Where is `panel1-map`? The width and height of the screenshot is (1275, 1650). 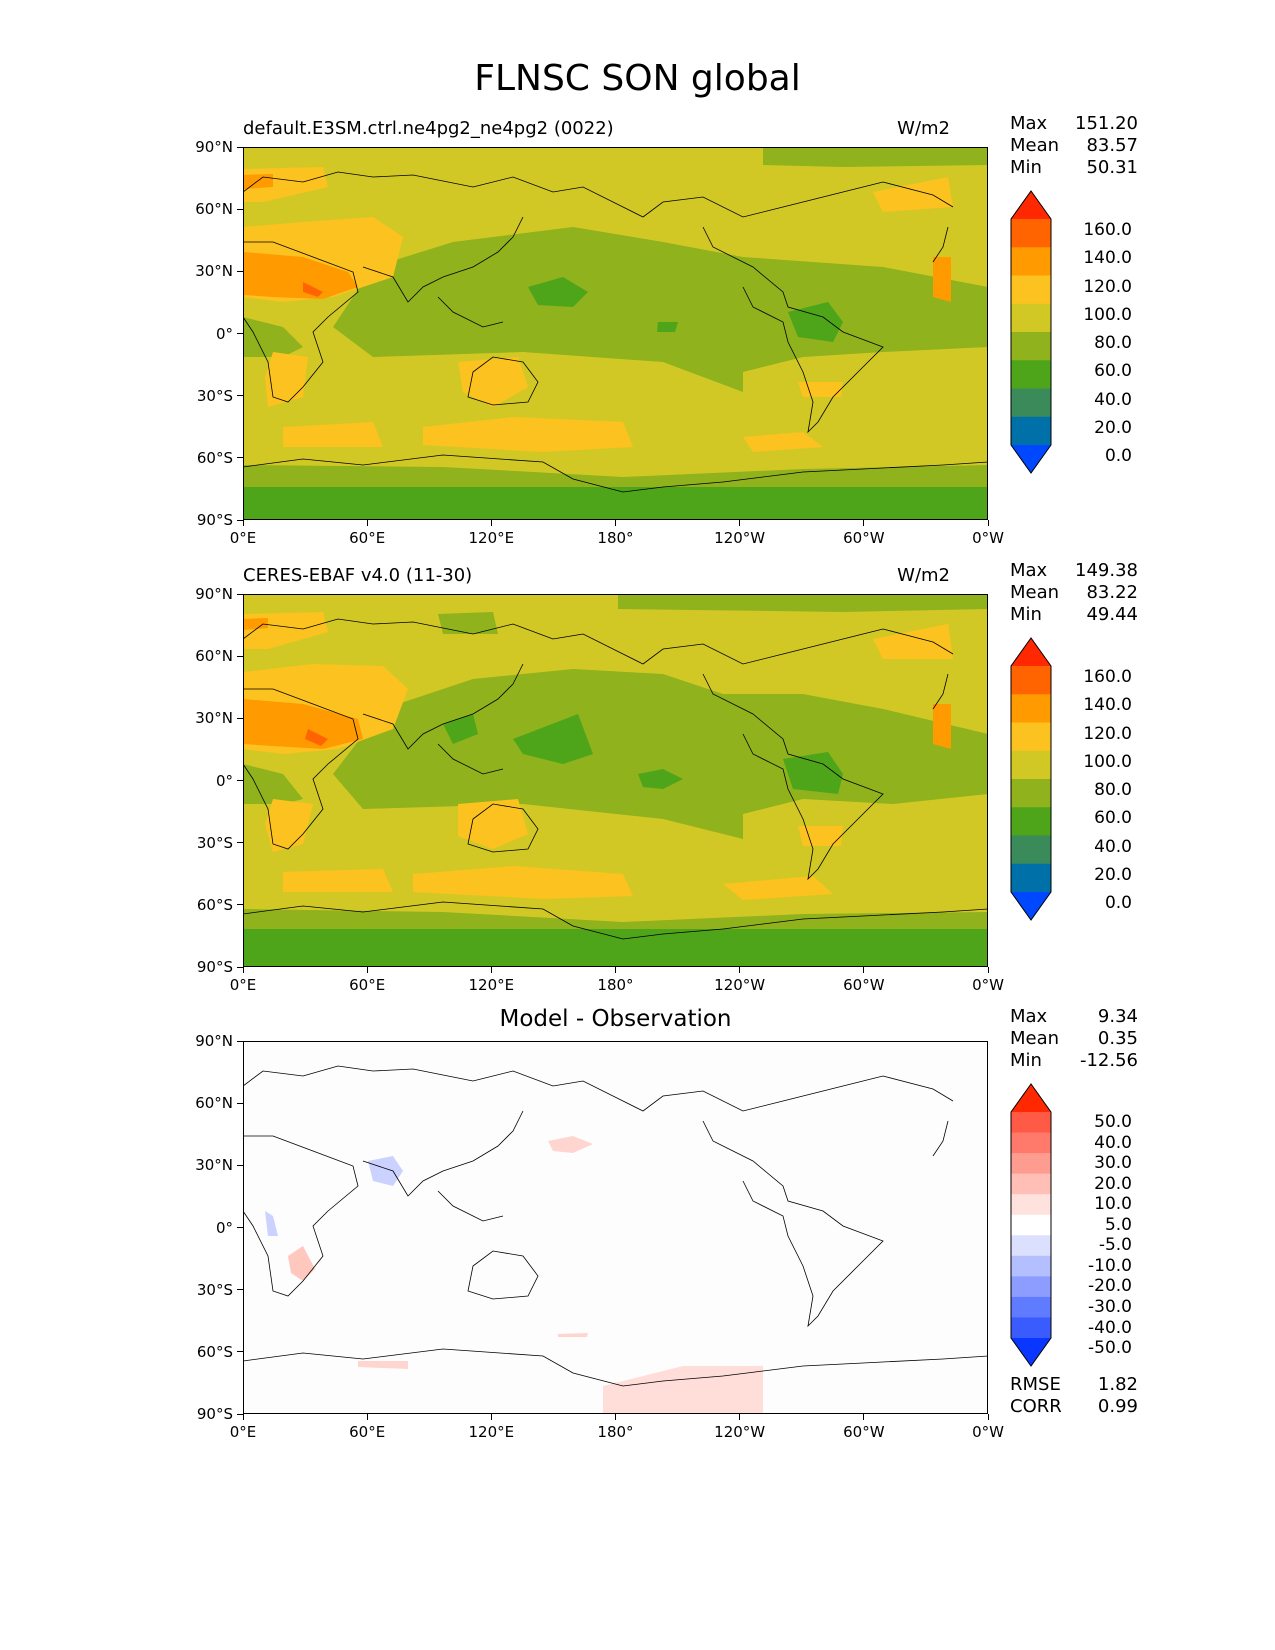
panel1-map is located at coordinates (615, 333).